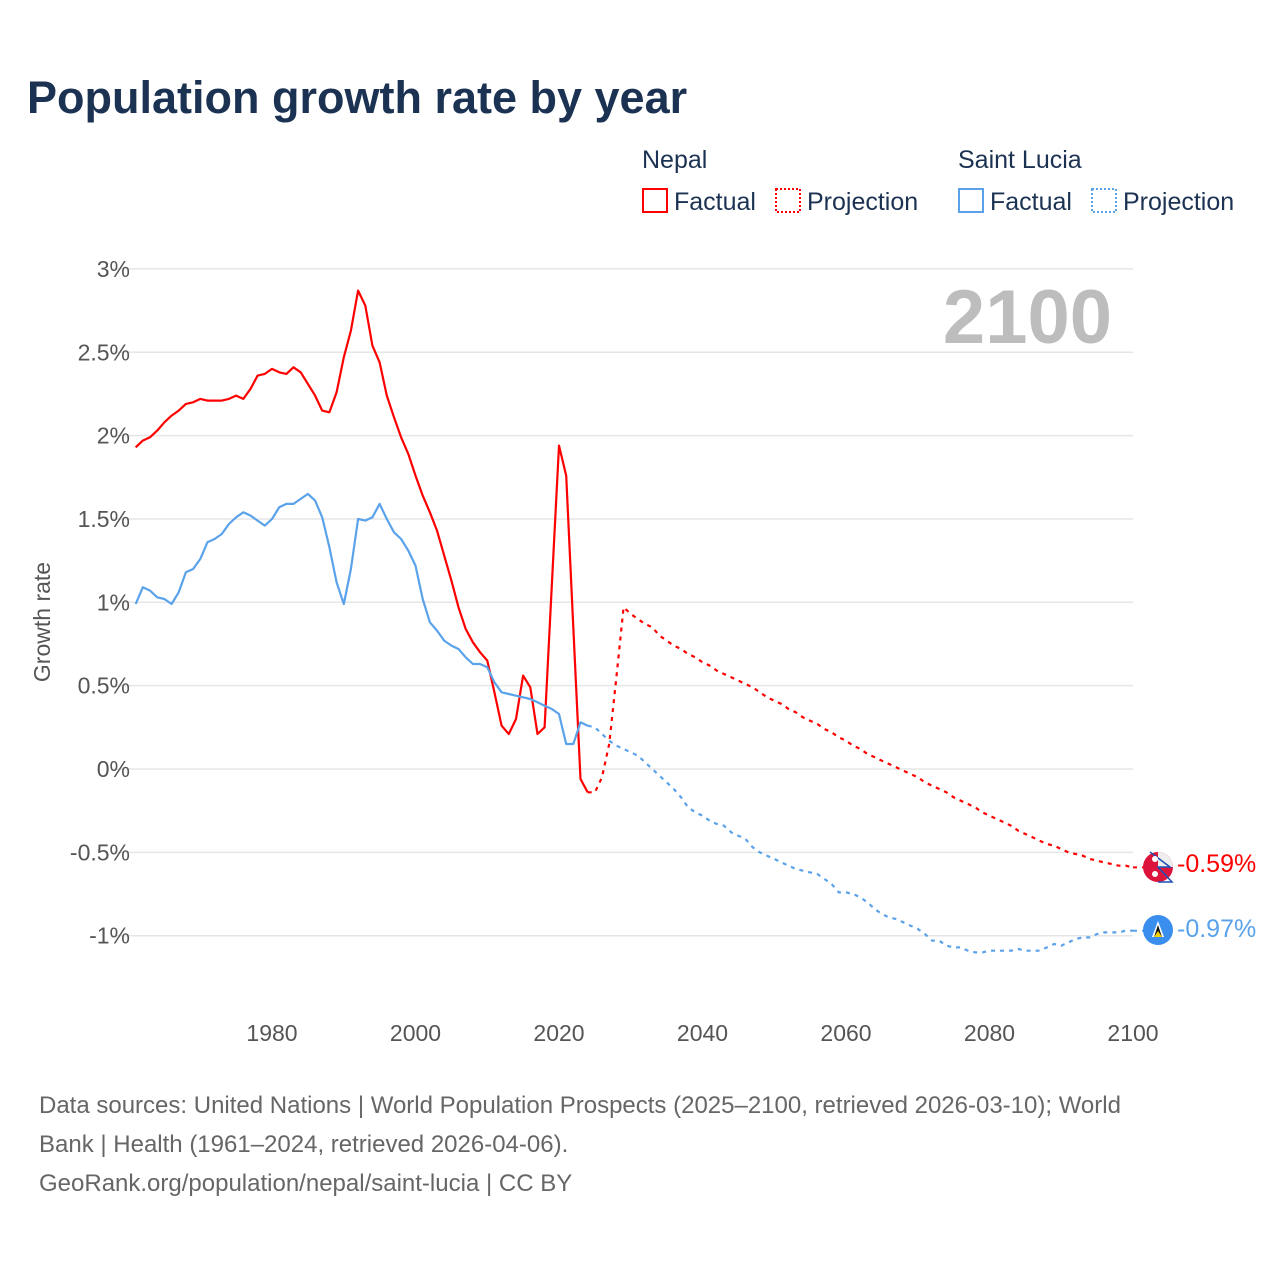 Image resolution: width=1280 pixels, height=1280 pixels. What do you see at coordinates (1178, 202) in the screenshot?
I see `legend-saint-lucia-projection-label: Projection` at bounding box center [1178, 202].